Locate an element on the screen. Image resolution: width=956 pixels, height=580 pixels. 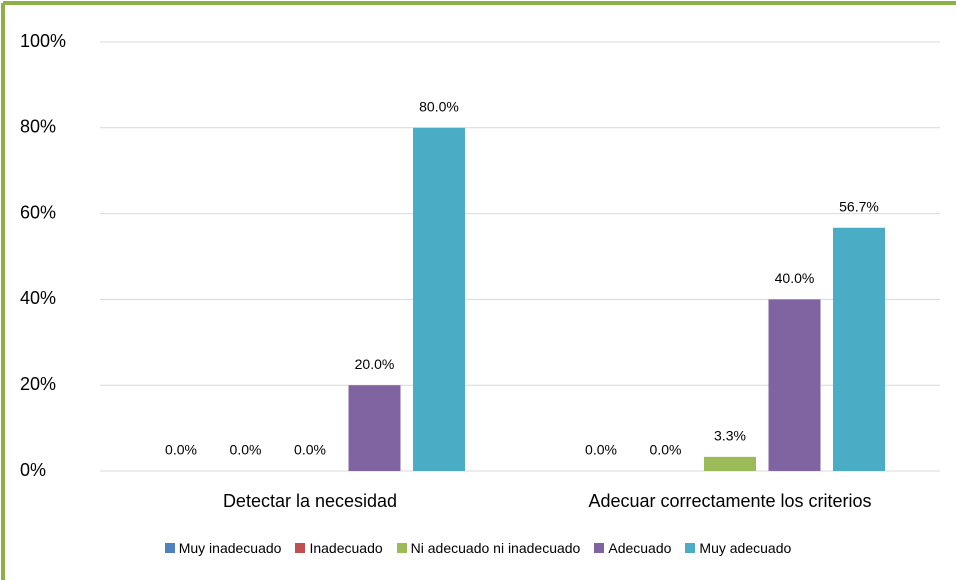
x-tick-label: Detectar la necesidad is located at coordinates (310, 501).